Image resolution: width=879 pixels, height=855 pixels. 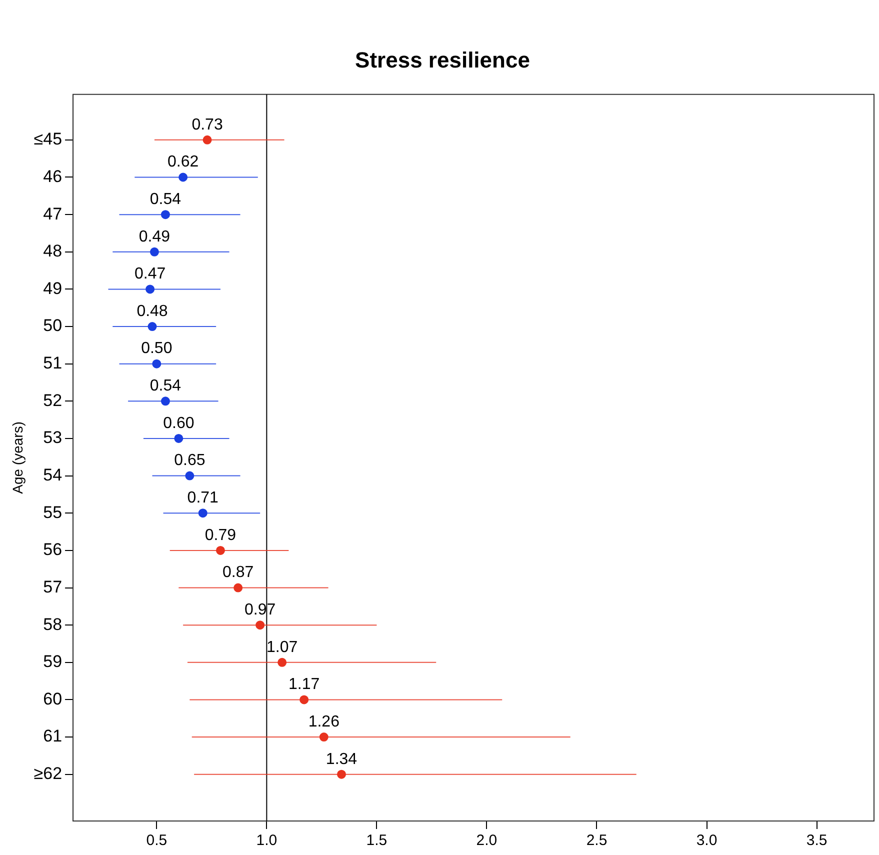 What do you see at coordinates (52, 736) in the screenshot?
I see `y-tick-label: 61` at bounding box center [52, 736].